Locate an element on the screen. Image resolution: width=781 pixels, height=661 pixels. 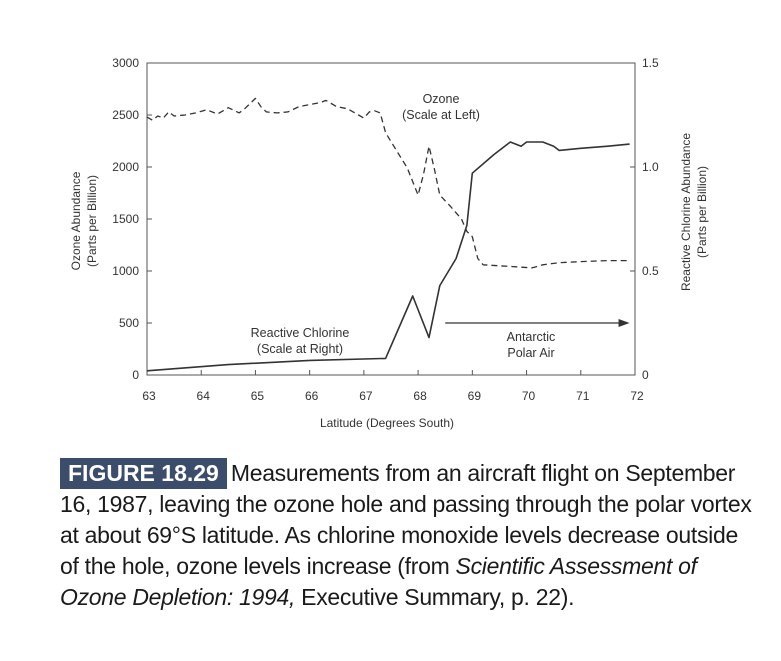
right-tick-label: 0 is located at coordinates (645, 375).